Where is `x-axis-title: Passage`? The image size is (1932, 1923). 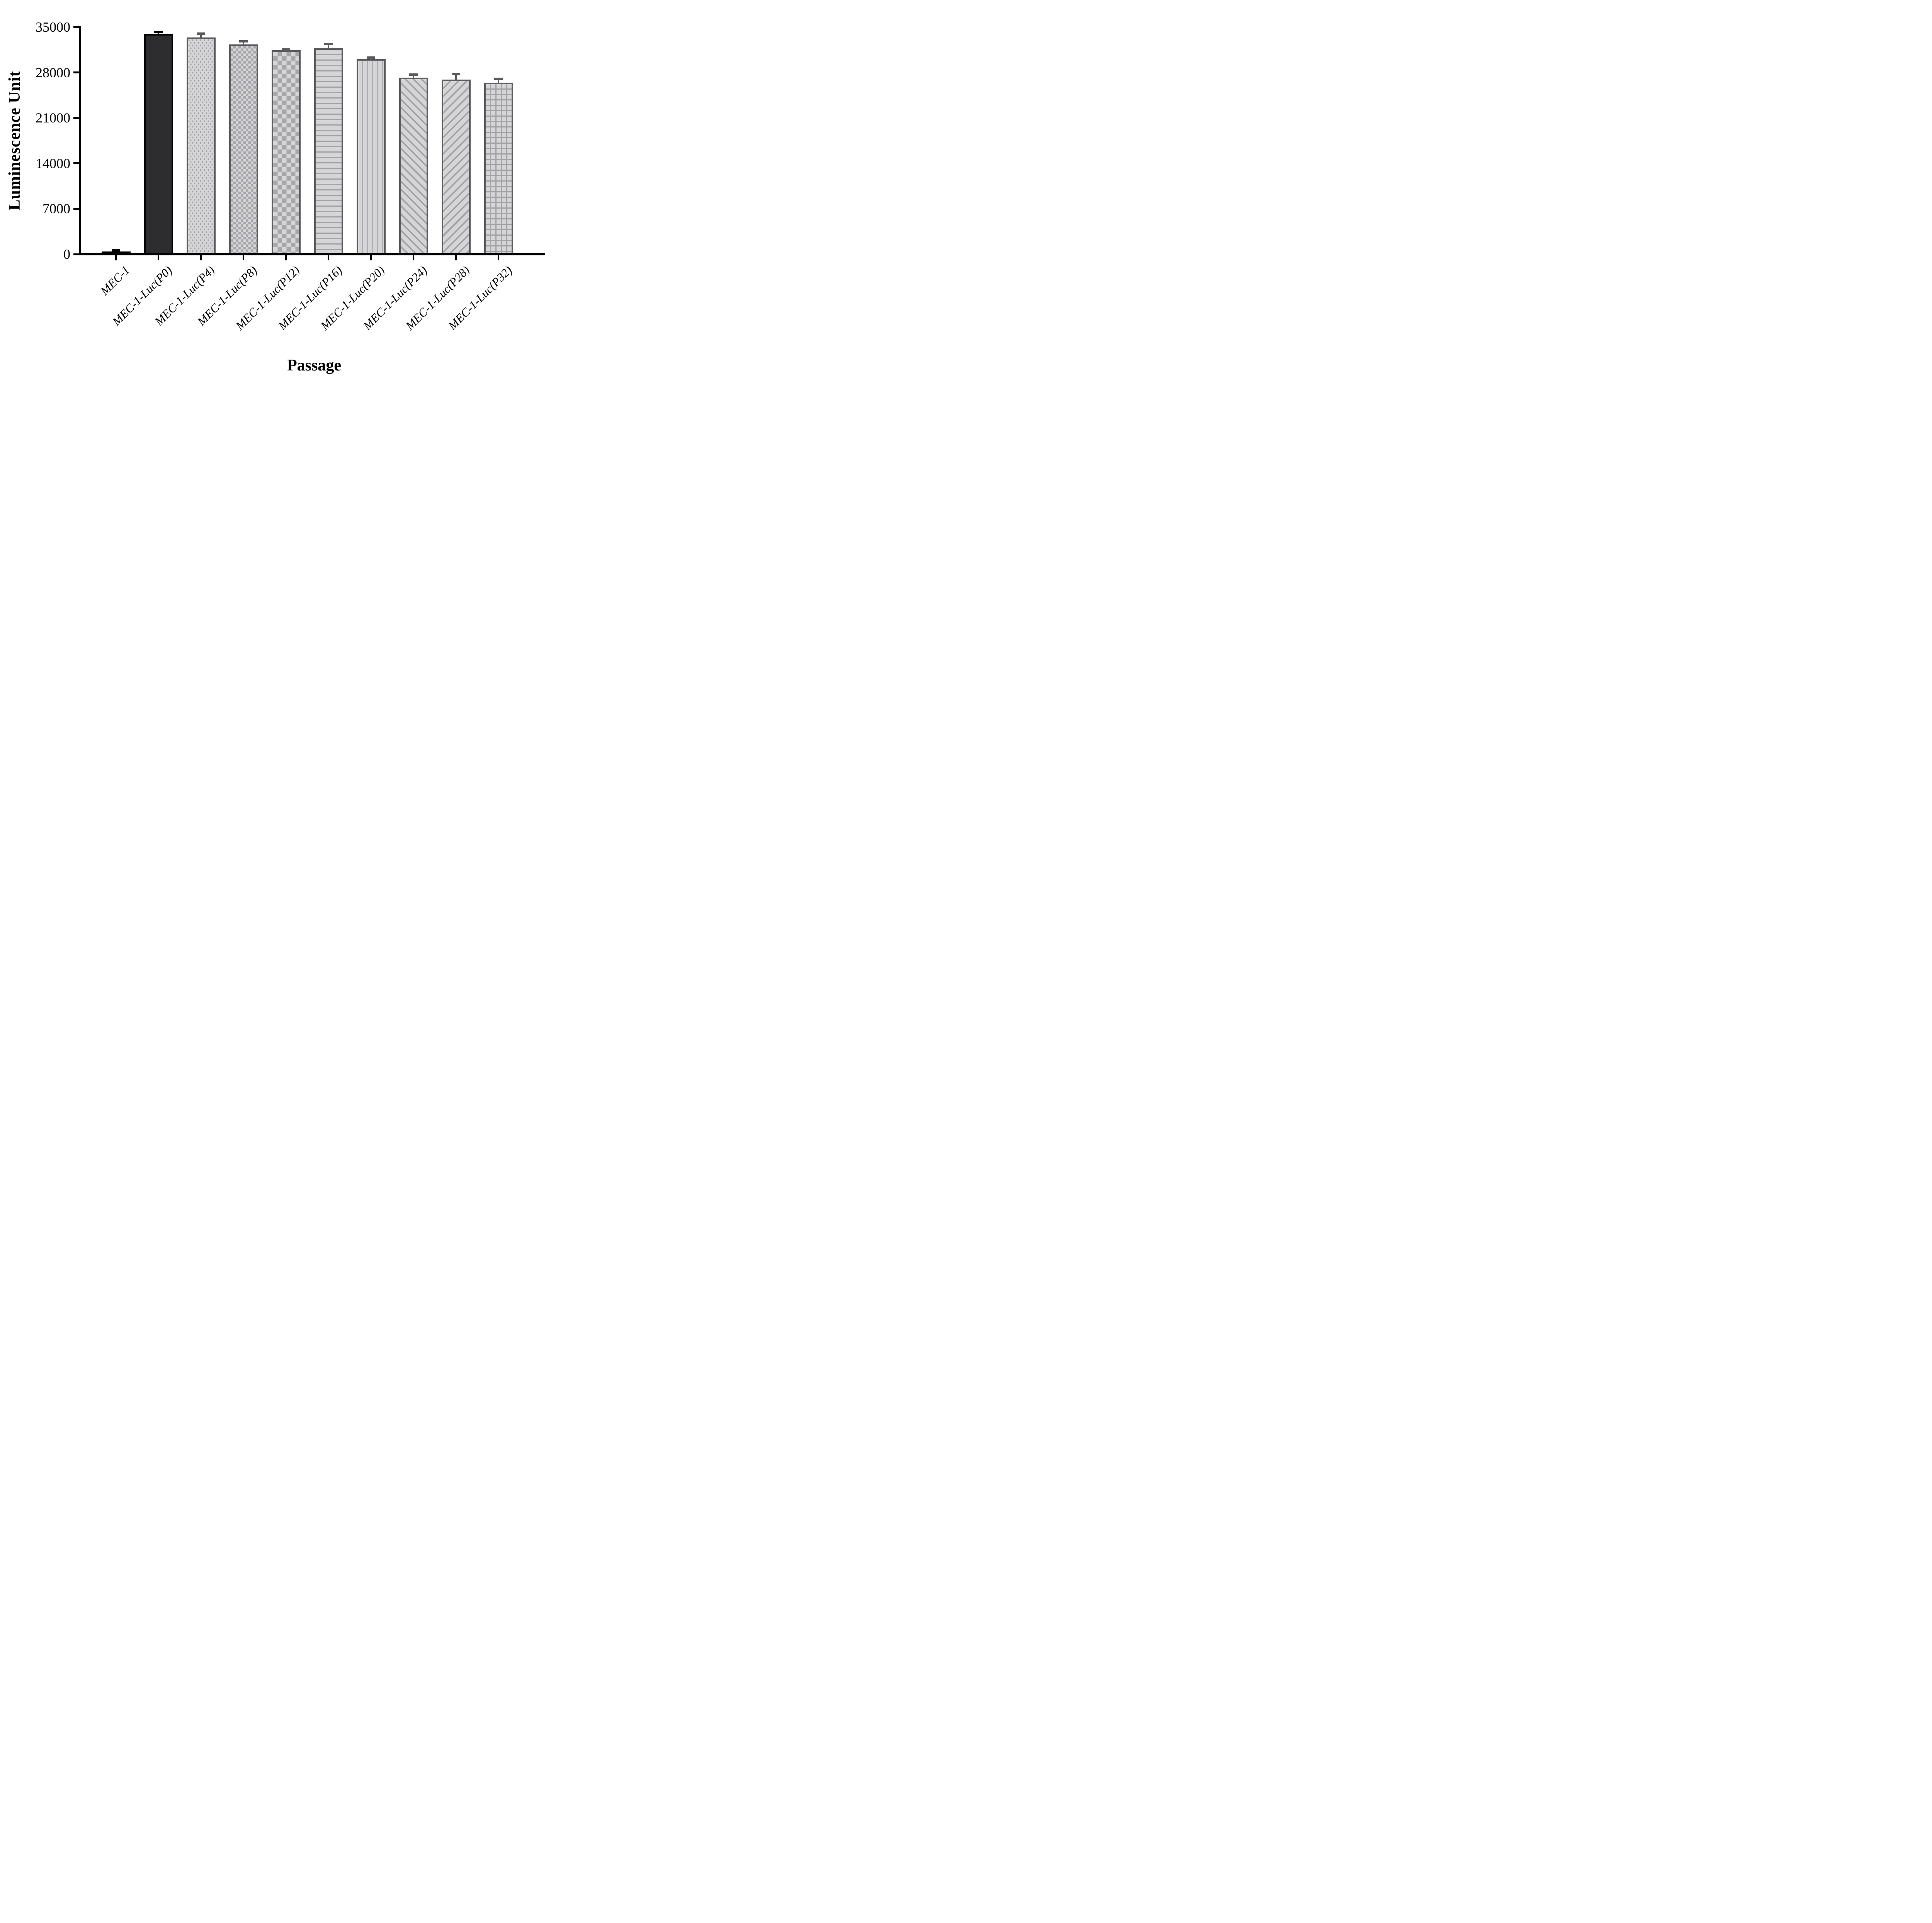
x-axis-title: Passage is located at coordinates (314, 365).